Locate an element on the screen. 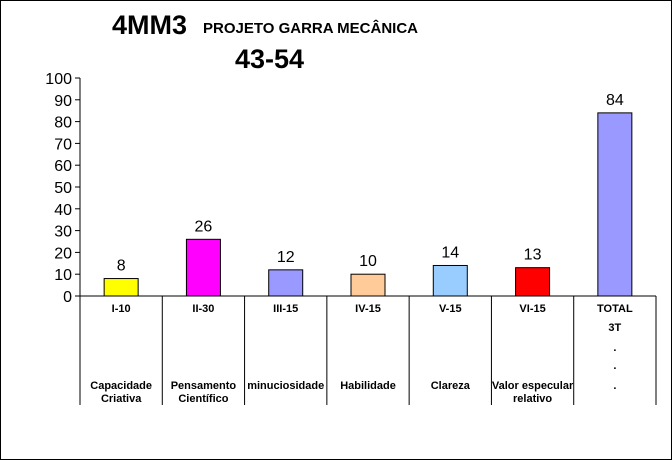 This screenshot has height=460, width=672. data-label: 14 is located at coordinates (450, 252).